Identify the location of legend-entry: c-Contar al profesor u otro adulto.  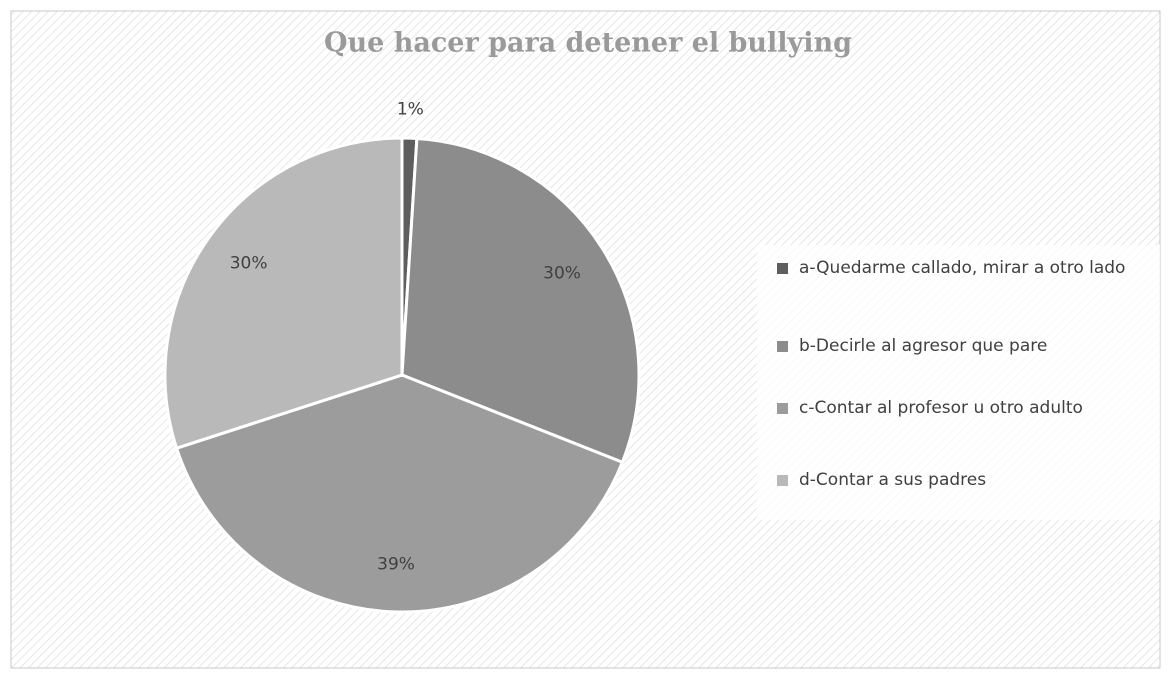
(972, 408).